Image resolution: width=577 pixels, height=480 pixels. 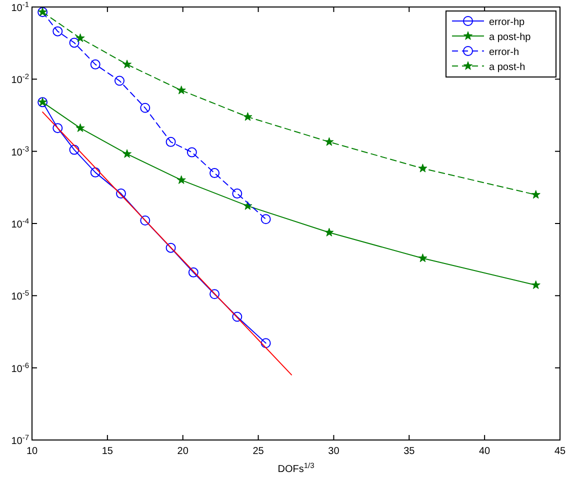 What do you see at coordinates (510, 37) in the screenshot?
I see `legend-label: a post-hp` at bounding box center [510, 37].